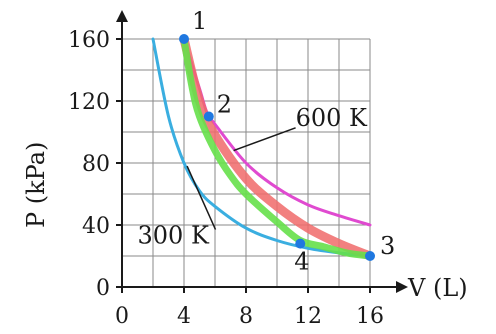 This screenshot has width=496, height=334. What do you see at coordinates (89, 102) in the screenshot?
I see `y-tick-label: 120` at bounding box center [89, 102].